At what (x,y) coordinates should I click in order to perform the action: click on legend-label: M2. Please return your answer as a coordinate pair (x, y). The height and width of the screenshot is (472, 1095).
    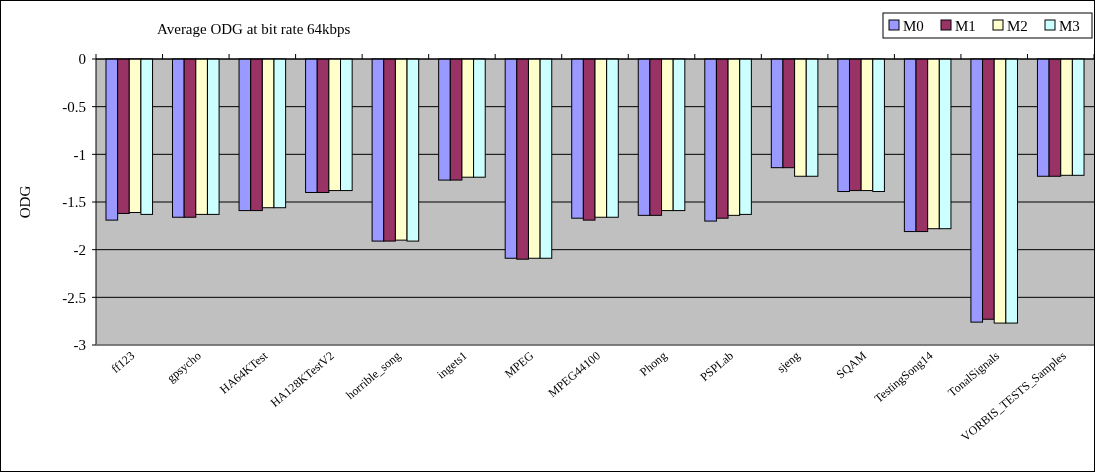
    Looking at the image, I should click on (1017, 26).